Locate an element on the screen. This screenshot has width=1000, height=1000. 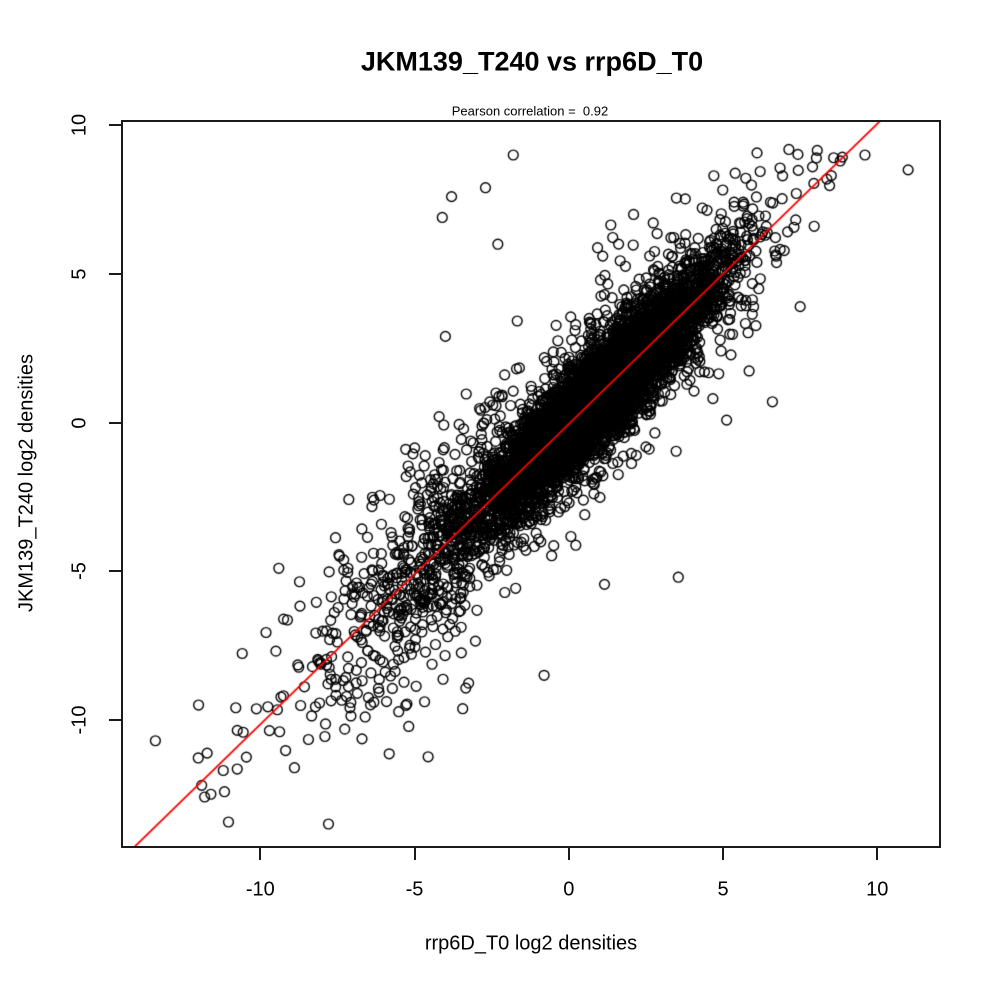
x-tick-label: 0 is located at coordinates (569, 889).